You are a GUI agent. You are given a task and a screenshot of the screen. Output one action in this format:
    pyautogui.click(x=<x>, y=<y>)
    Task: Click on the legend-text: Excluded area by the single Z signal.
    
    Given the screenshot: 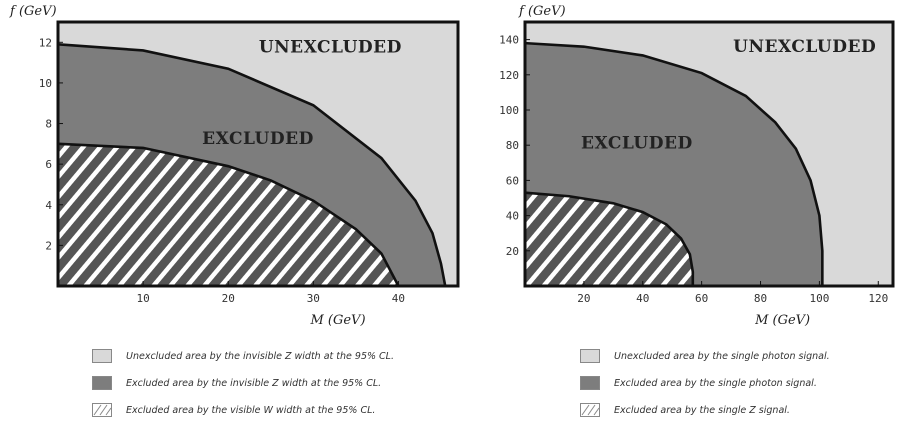 What is the action you would take?
    pyautogui.click(x=702, y=410)
    